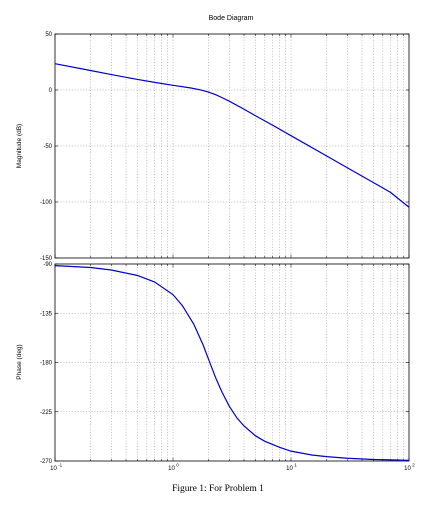 This screenshot has height=518, width=436. I want to click on phase-y-tick-label: -270, so click(46, 462).